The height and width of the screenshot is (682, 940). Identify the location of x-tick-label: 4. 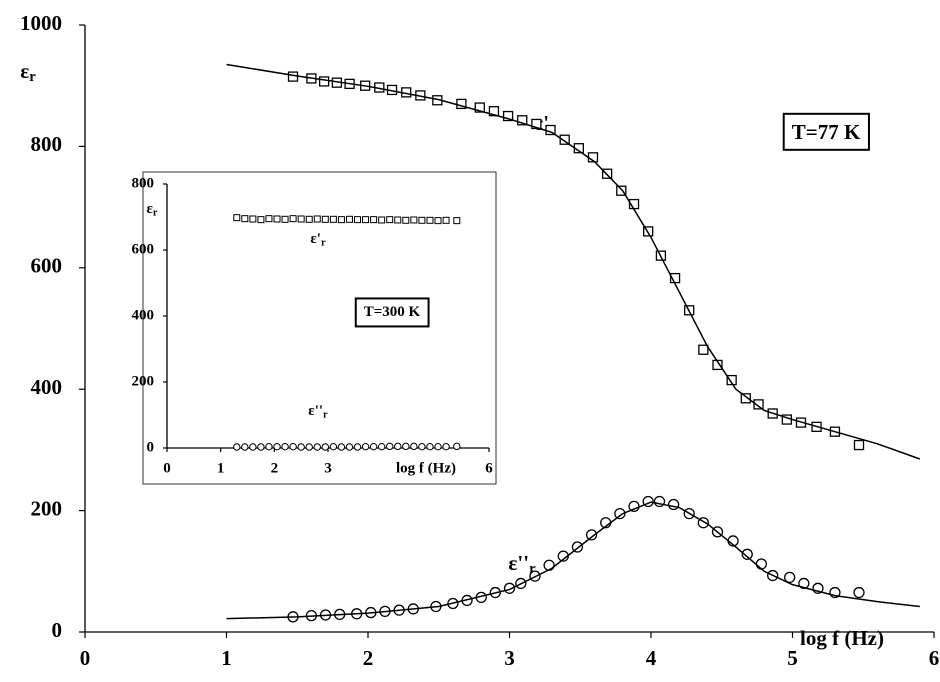
(651, 658).